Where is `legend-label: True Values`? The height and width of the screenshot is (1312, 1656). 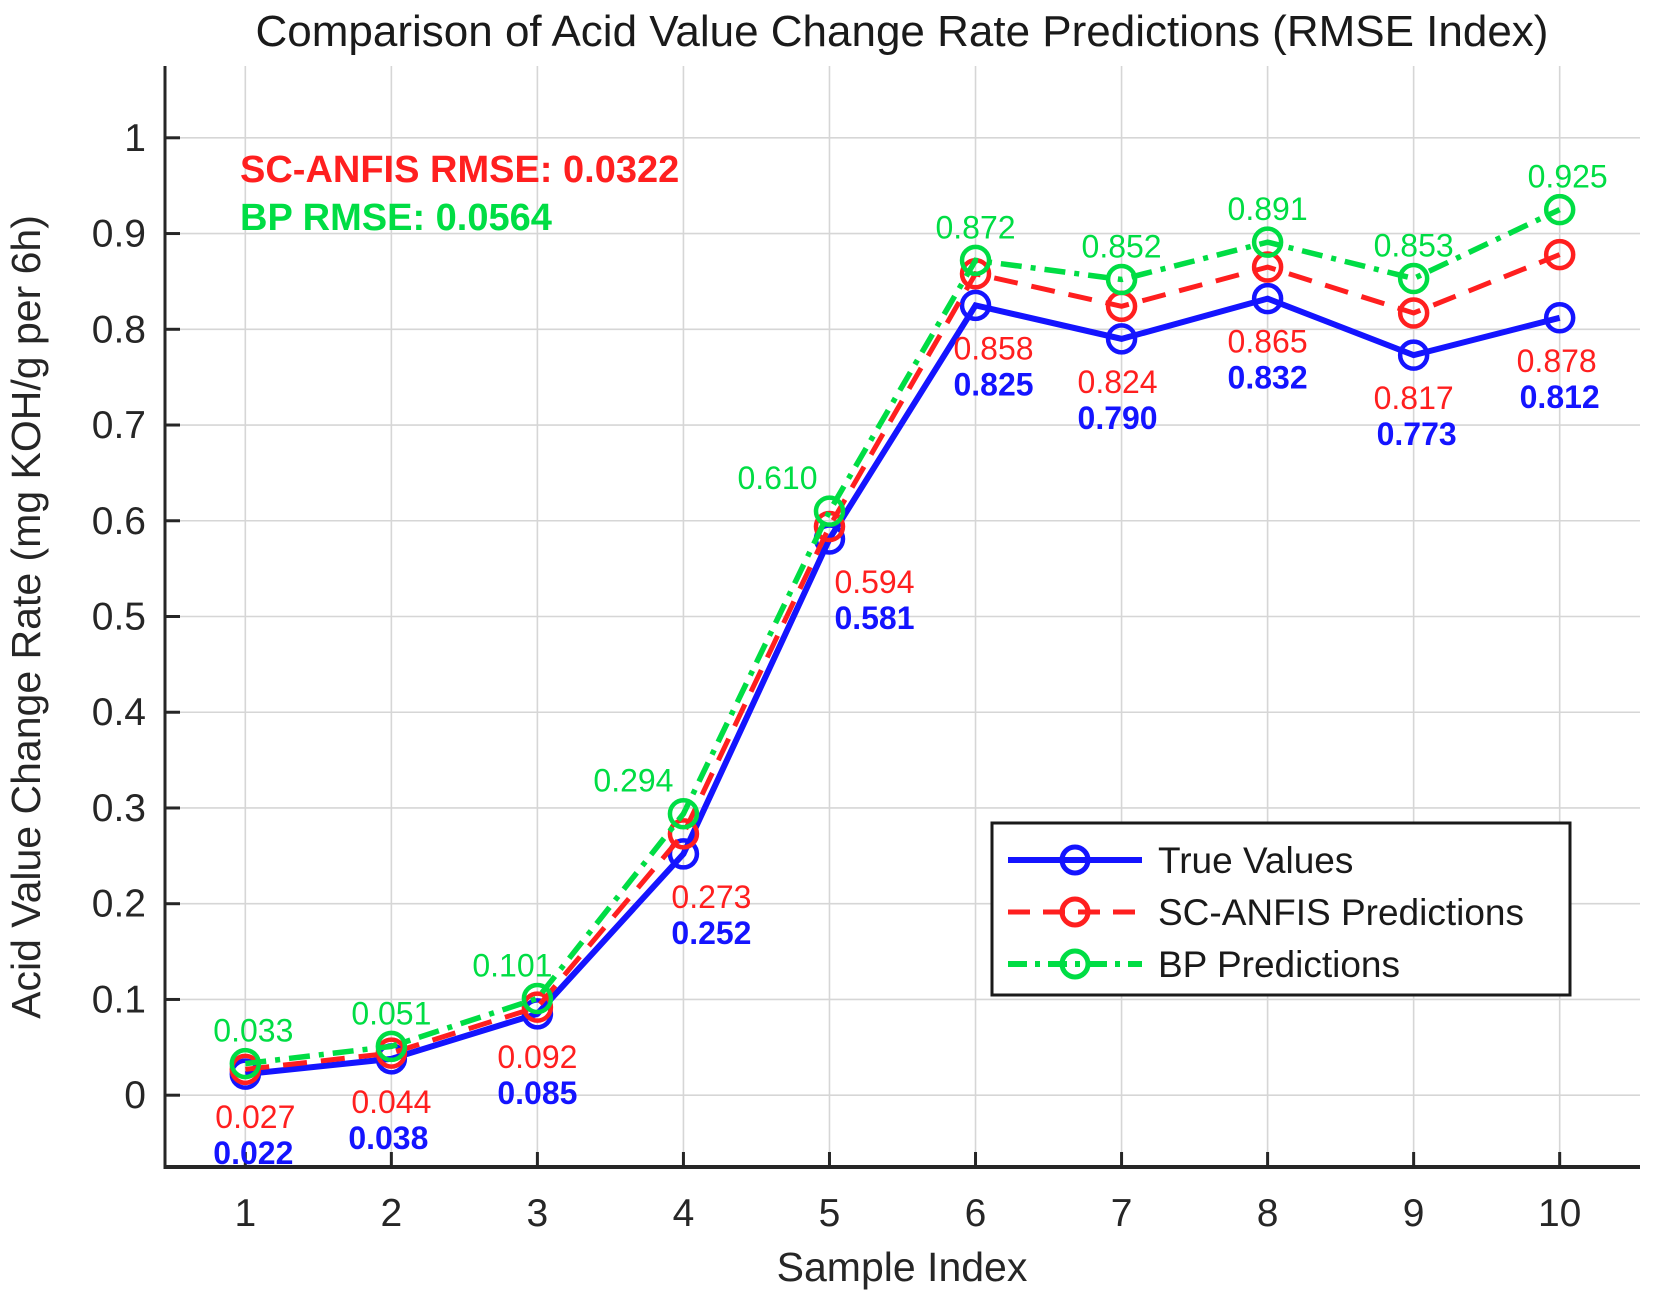 legend-label: True Values is located at coordinates (1255, 860).